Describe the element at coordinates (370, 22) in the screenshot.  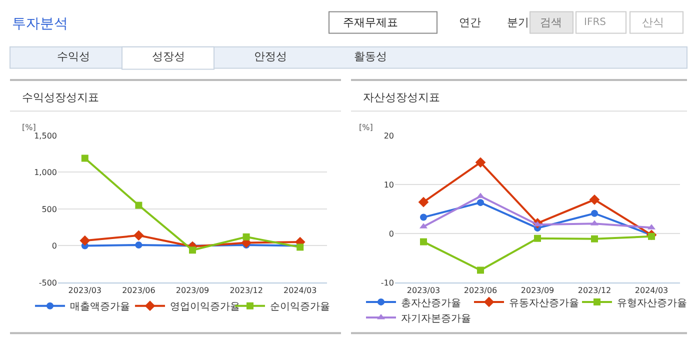
I see `text: 주재무제표` at that location.